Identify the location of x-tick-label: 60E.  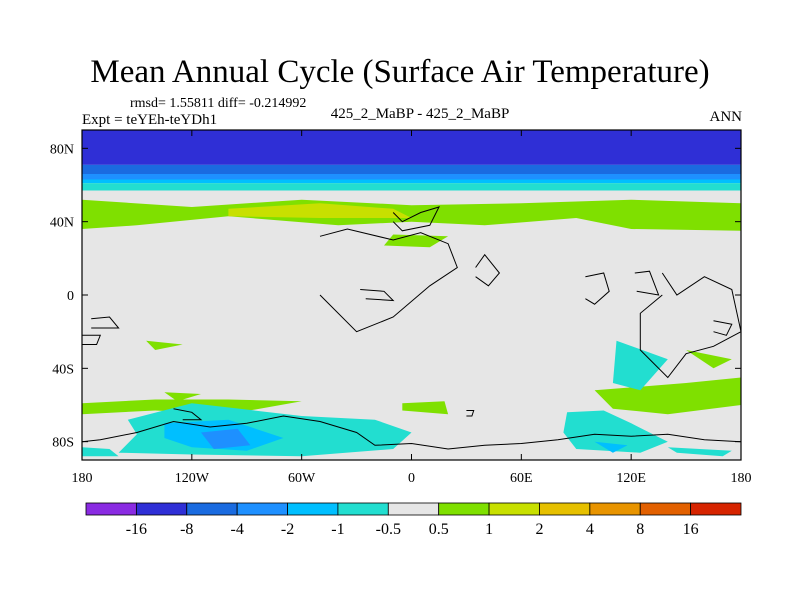
(521, 478).